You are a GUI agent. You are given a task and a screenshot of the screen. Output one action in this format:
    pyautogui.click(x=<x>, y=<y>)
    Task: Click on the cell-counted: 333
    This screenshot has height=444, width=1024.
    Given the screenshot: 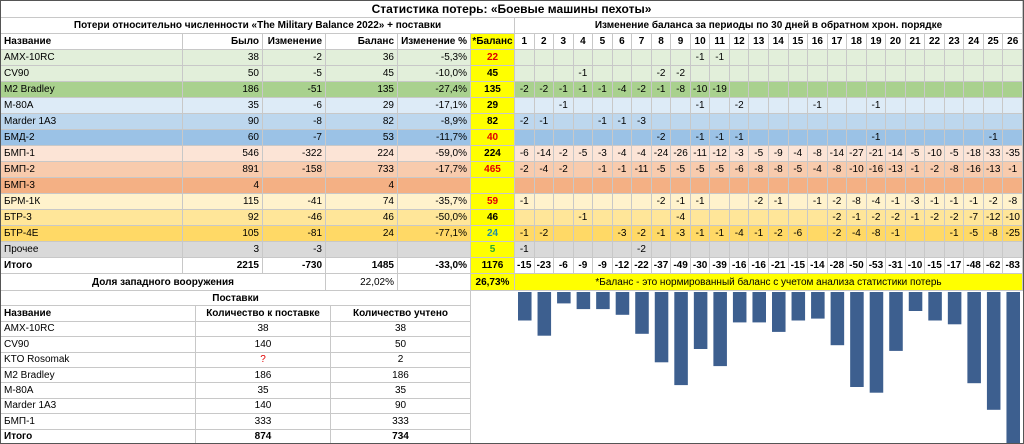 What is the action you would take?
    pyautogui.click(x=401, y=422)
    